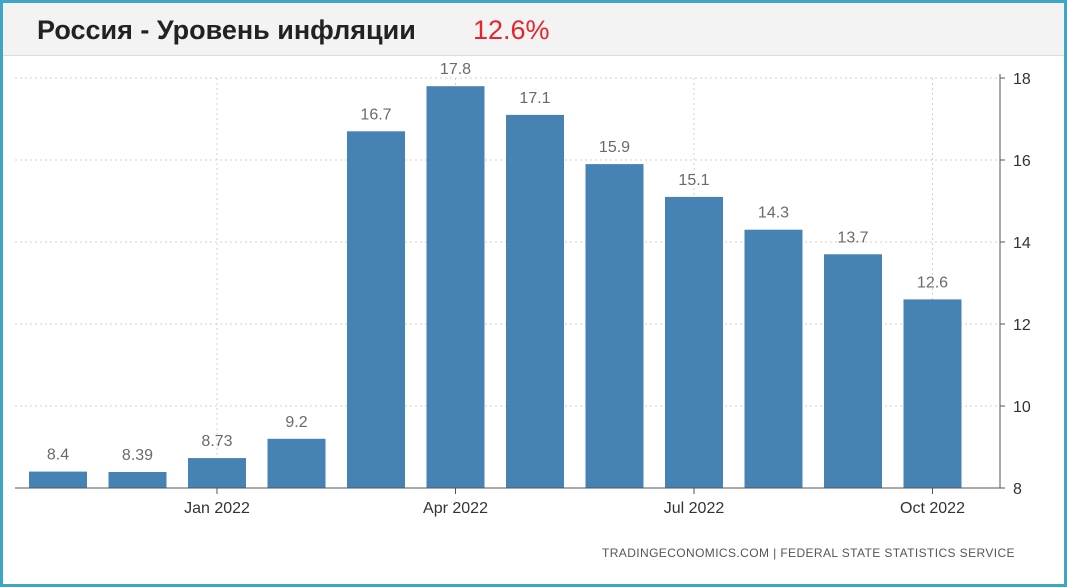 This screenshot has height=587, width=1067. What do you see at coordinates (1022, 161) in the screenshot?
I see `y-tick-label: 16` at bounding box center [1022, 161].